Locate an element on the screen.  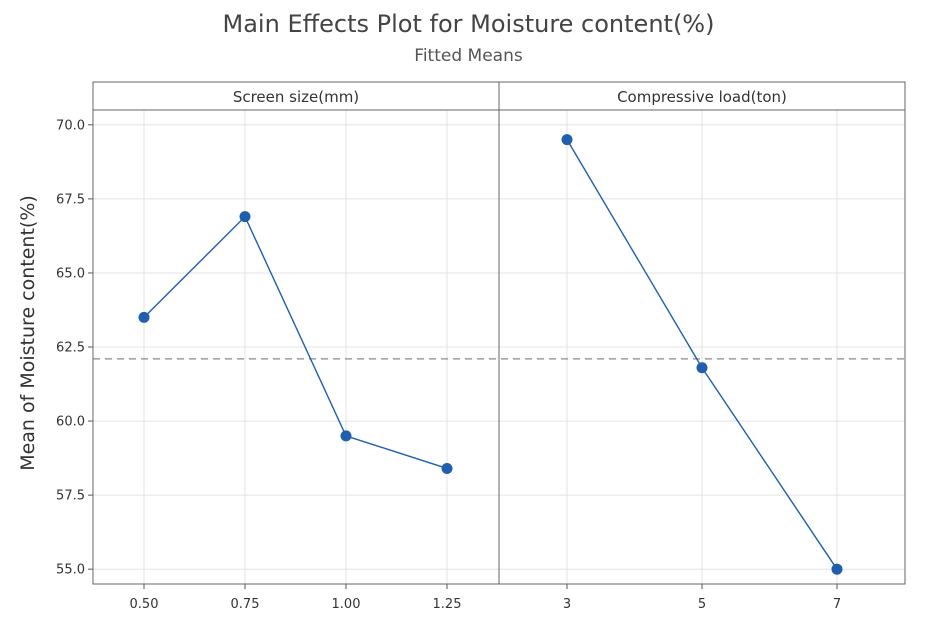
y-tick-label: 62.5 is located at coordinates (70, 348).